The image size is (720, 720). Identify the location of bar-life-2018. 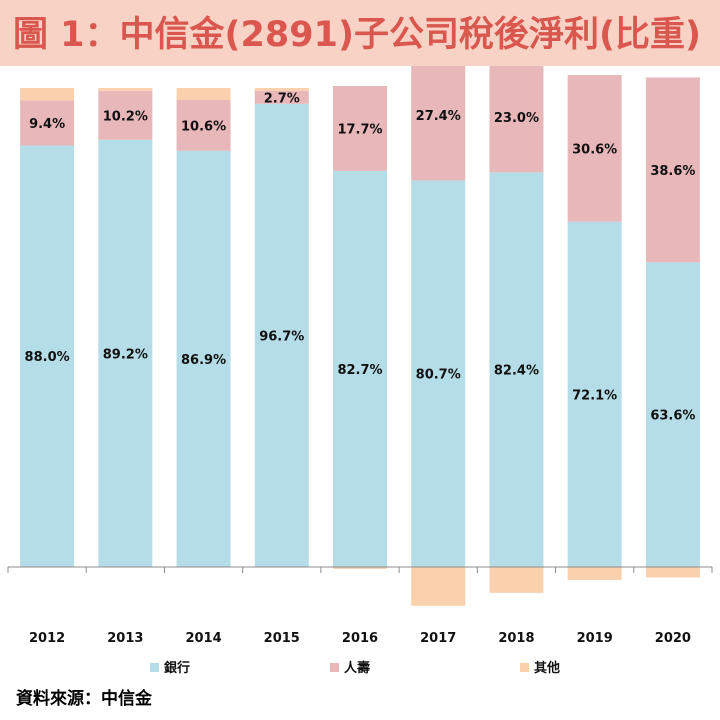
(516, 119).